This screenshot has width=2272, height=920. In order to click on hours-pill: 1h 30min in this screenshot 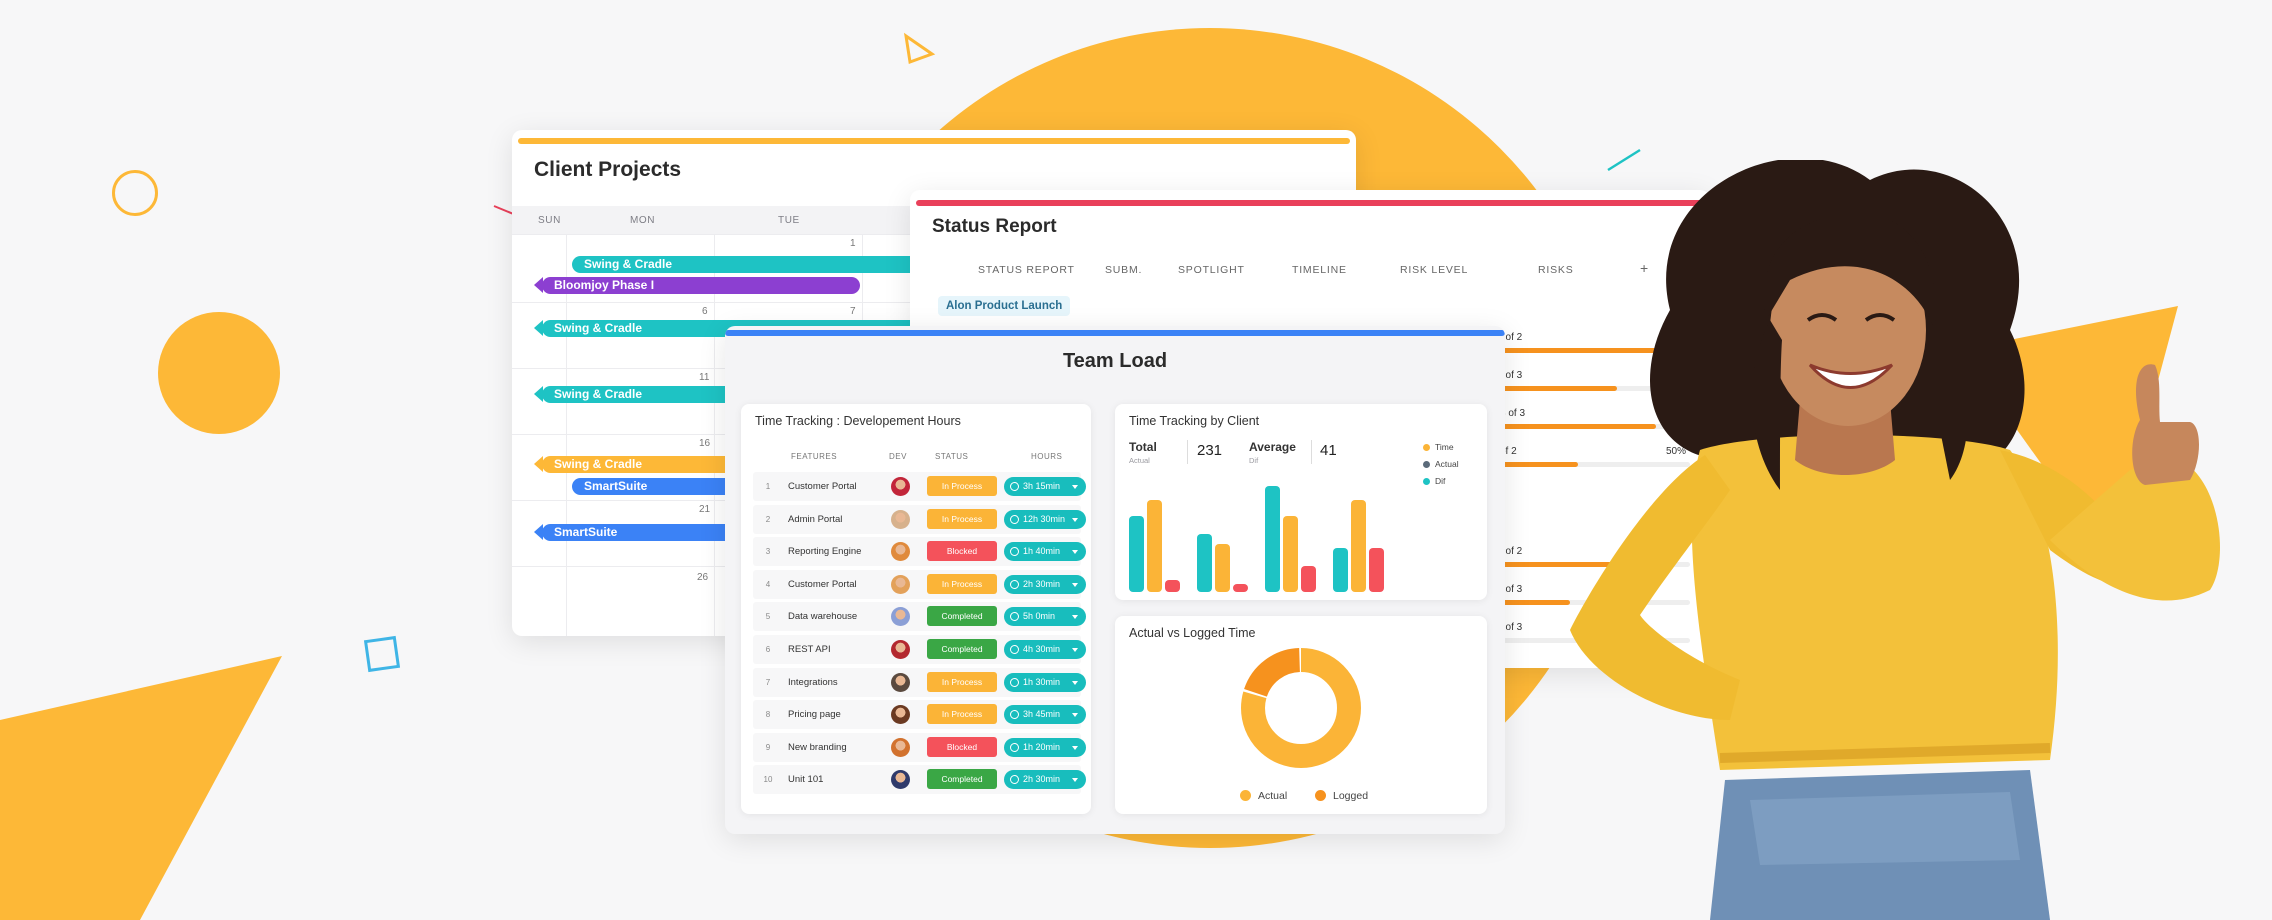, I will do `click(1045, 682)`.